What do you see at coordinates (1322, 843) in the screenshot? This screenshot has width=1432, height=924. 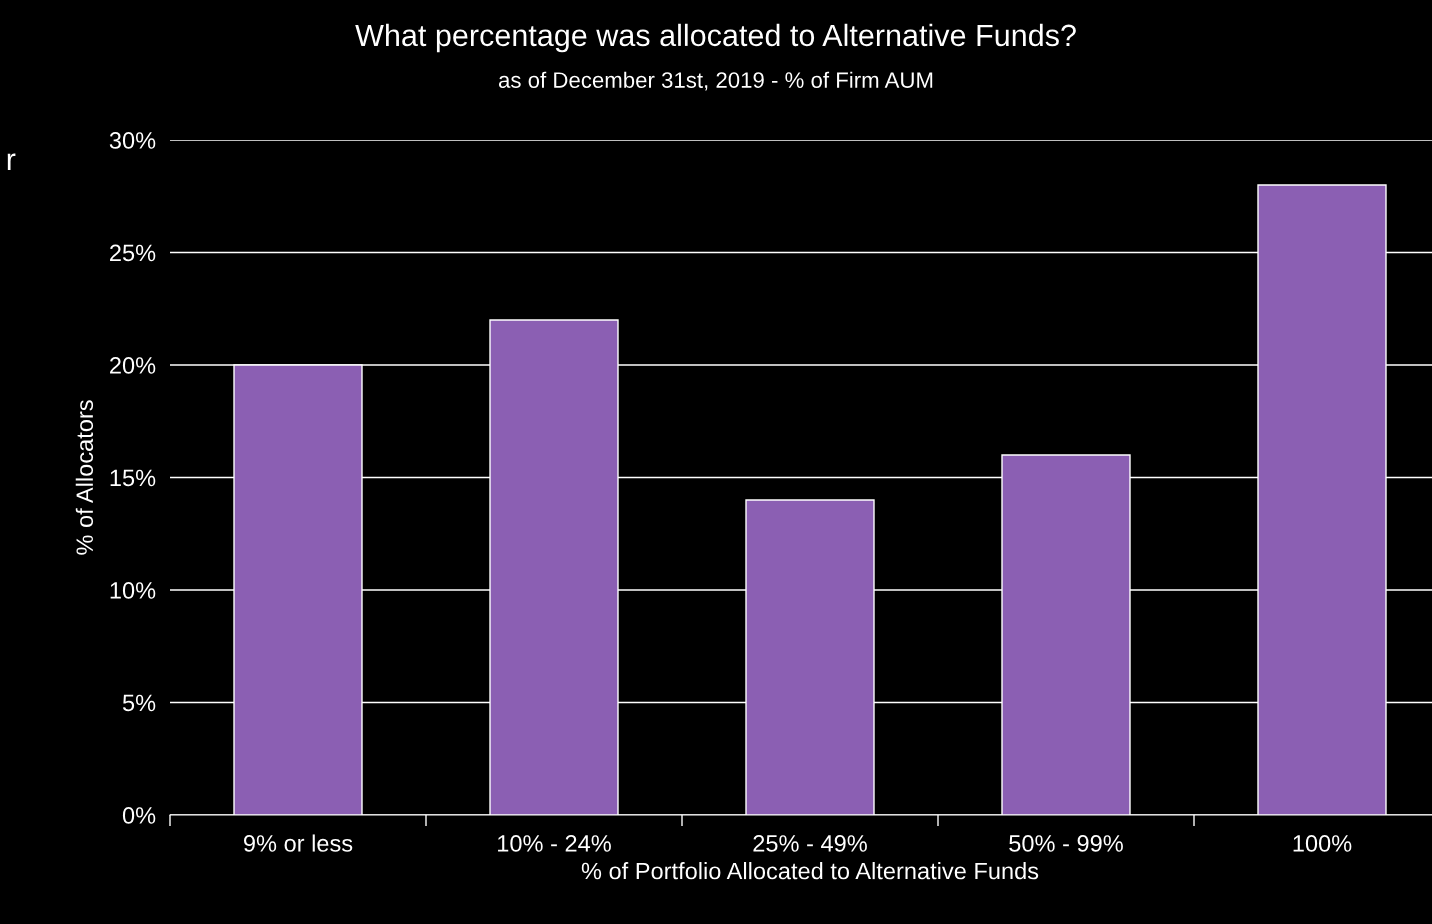 I see `x-tick-label: 100%` at bounding box center [1322, 843].